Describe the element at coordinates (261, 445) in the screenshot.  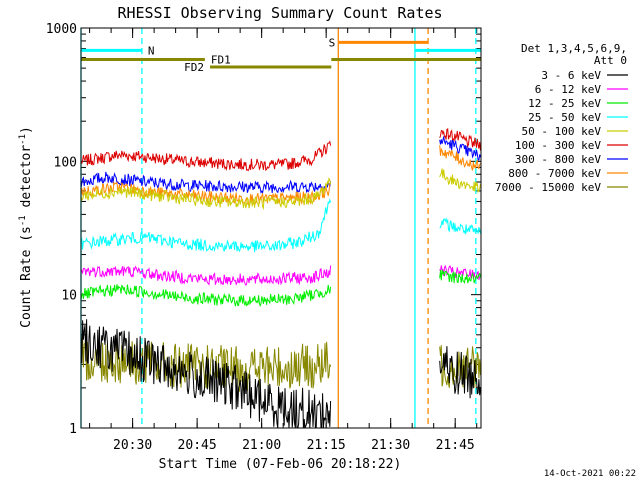
I see `x-tick-label: 21:00` at that location.